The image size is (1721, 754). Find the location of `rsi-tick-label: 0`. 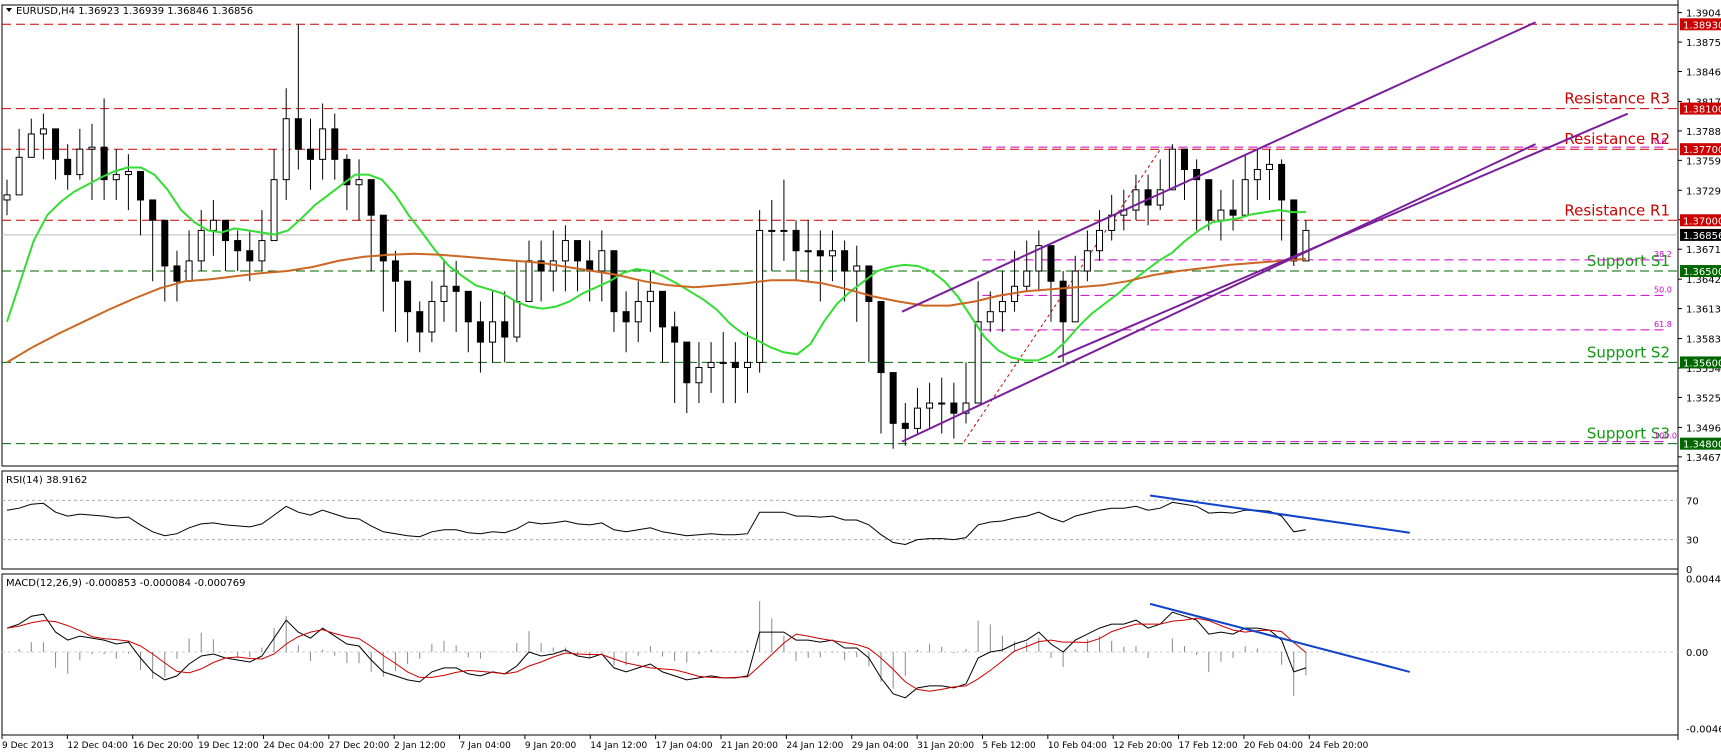

rsi-tick-label: 0 is located at coordinates (1689, 570).